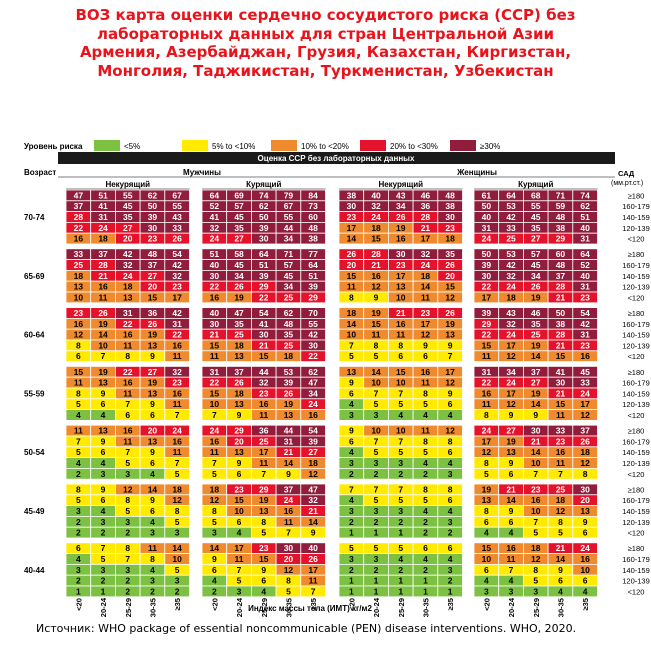 This screenshot has height=645, width=651. Describe the element at coordinates (128, 239) in the screenshot. I see `risk-value: 20` at that location.